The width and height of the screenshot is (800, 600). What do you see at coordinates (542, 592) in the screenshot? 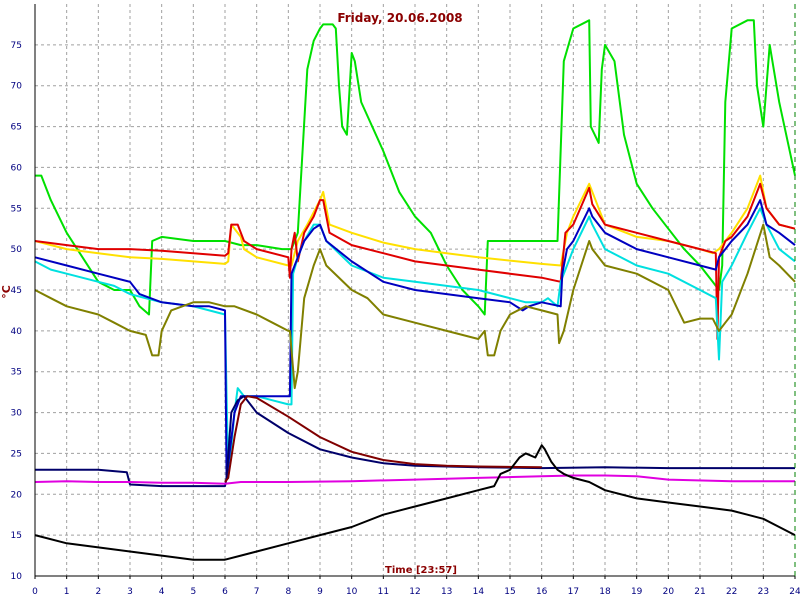
I see `x-tick-label: 16` at bounding box center [542, 592].